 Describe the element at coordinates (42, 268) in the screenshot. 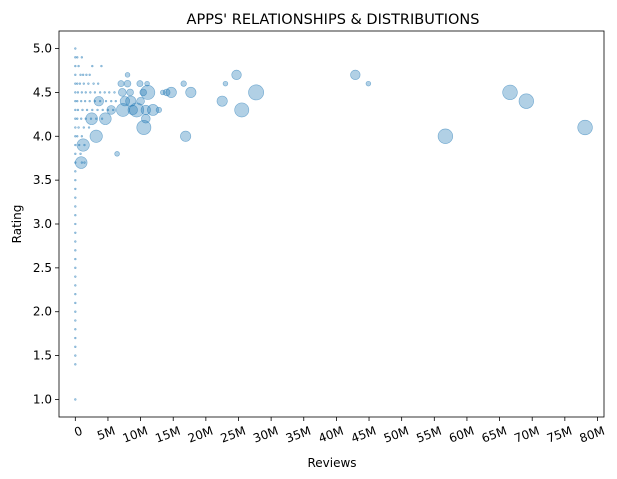

I see `y-tick-label: 2.5` at that location.